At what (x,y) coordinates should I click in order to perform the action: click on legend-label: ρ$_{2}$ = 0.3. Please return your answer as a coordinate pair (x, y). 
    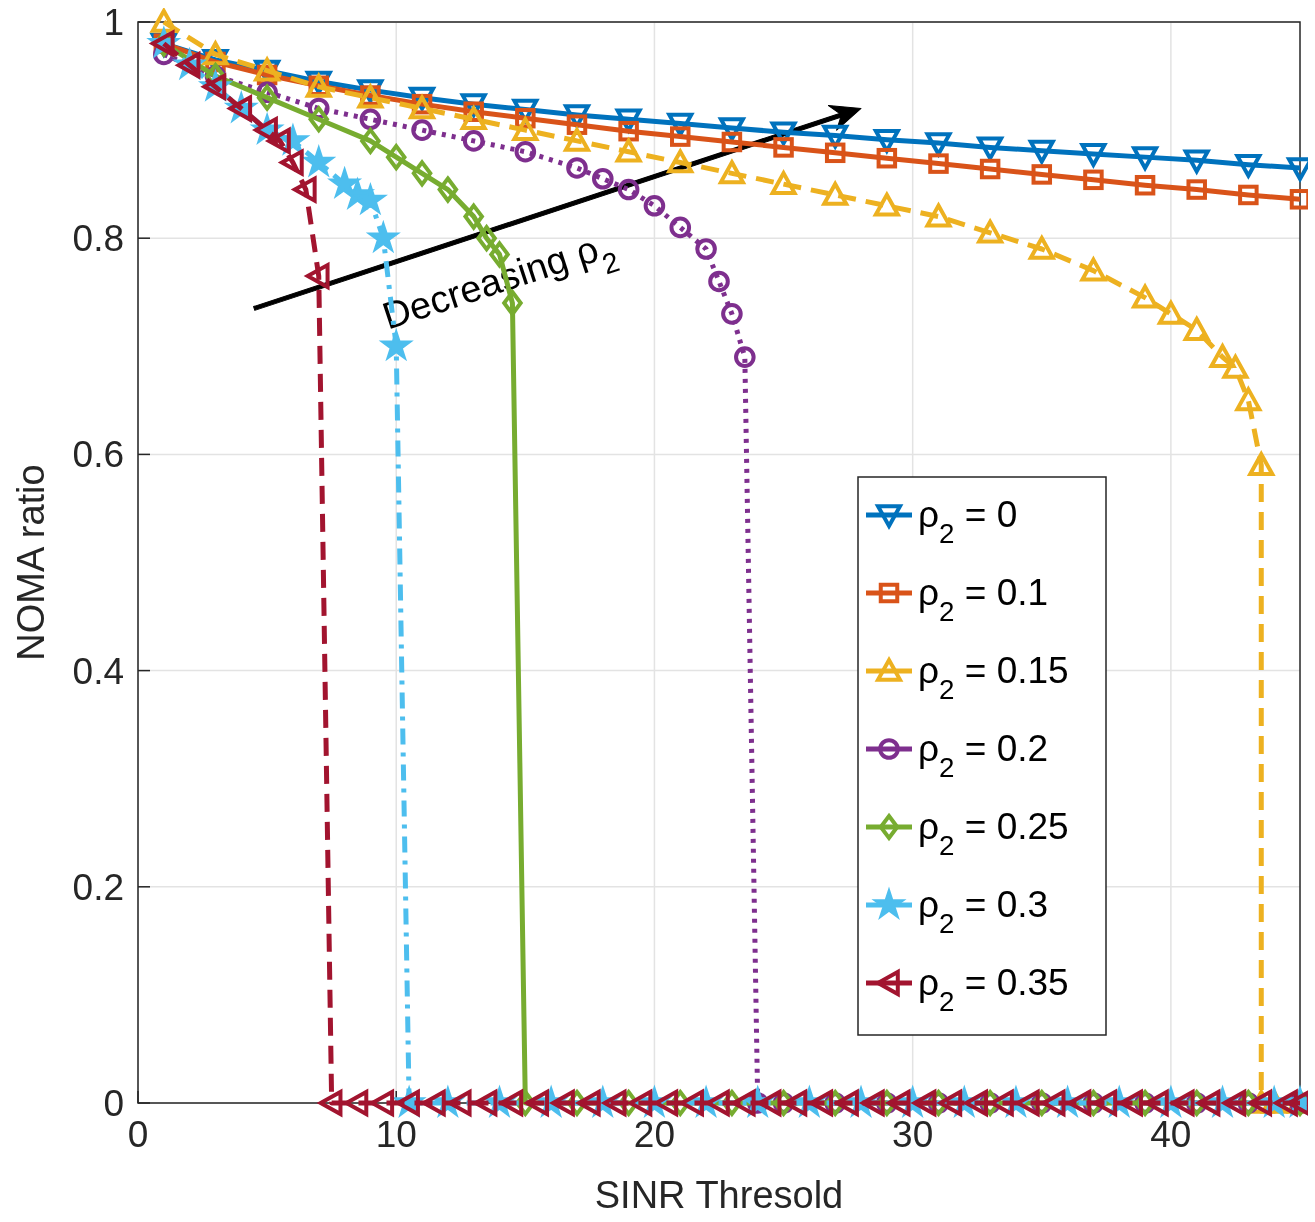
    Looking at the image, I should click on (983, 911).